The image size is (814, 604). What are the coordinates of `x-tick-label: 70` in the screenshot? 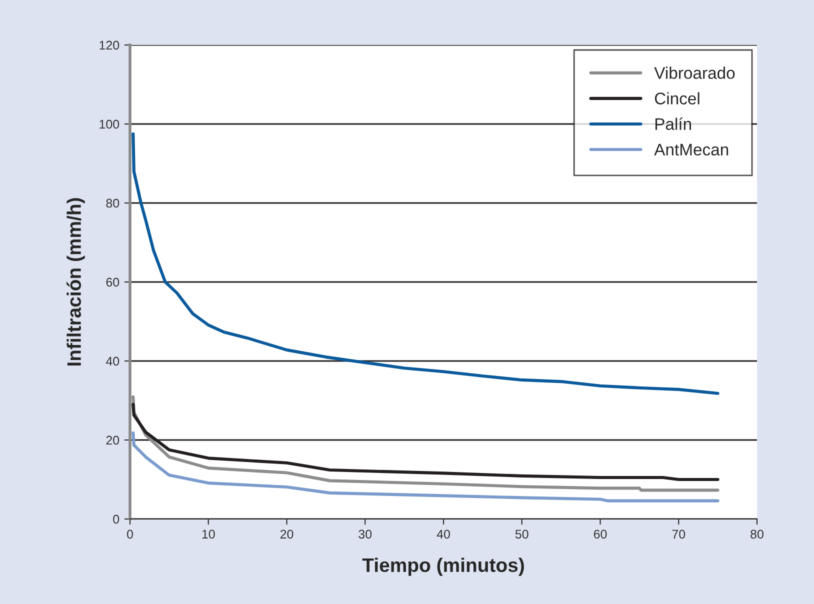 It's located at (679, 534).